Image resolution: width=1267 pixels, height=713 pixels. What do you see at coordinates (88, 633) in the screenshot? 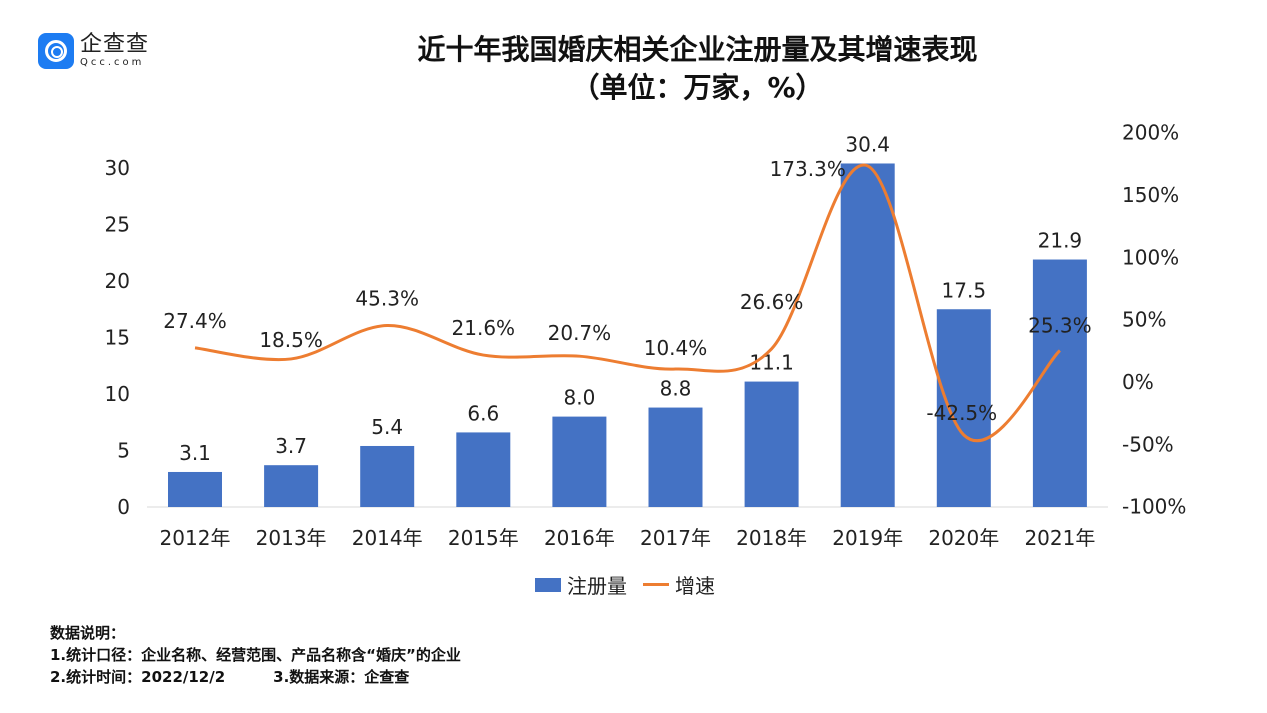
I see `notes-heading: 数据说明：` at bounding box center [88, 633].